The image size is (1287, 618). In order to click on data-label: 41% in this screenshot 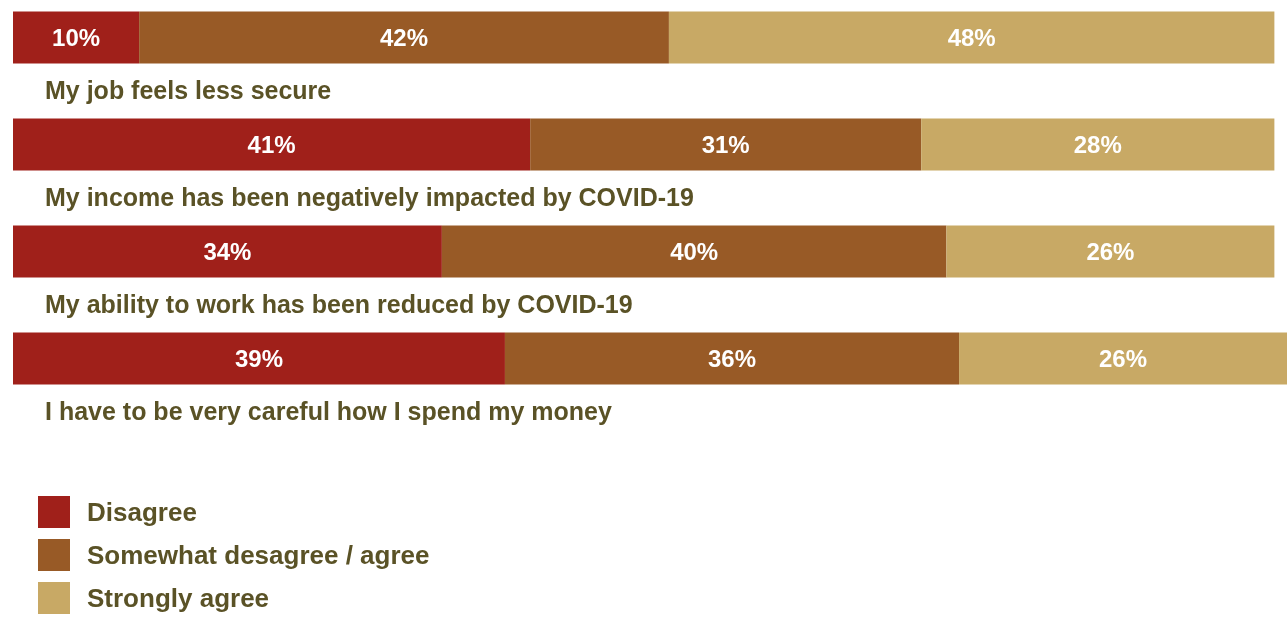, I will do `click(271, 144)`.